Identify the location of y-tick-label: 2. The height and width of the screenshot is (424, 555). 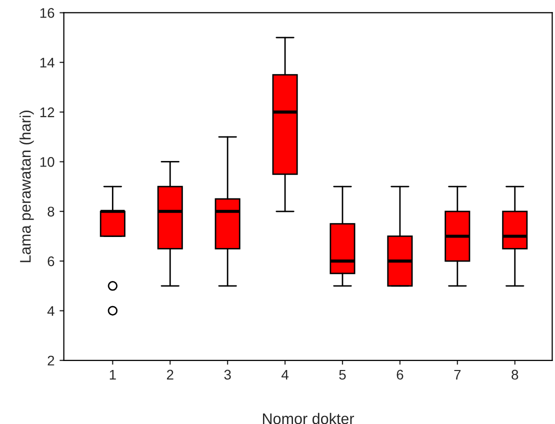
(51, 361).